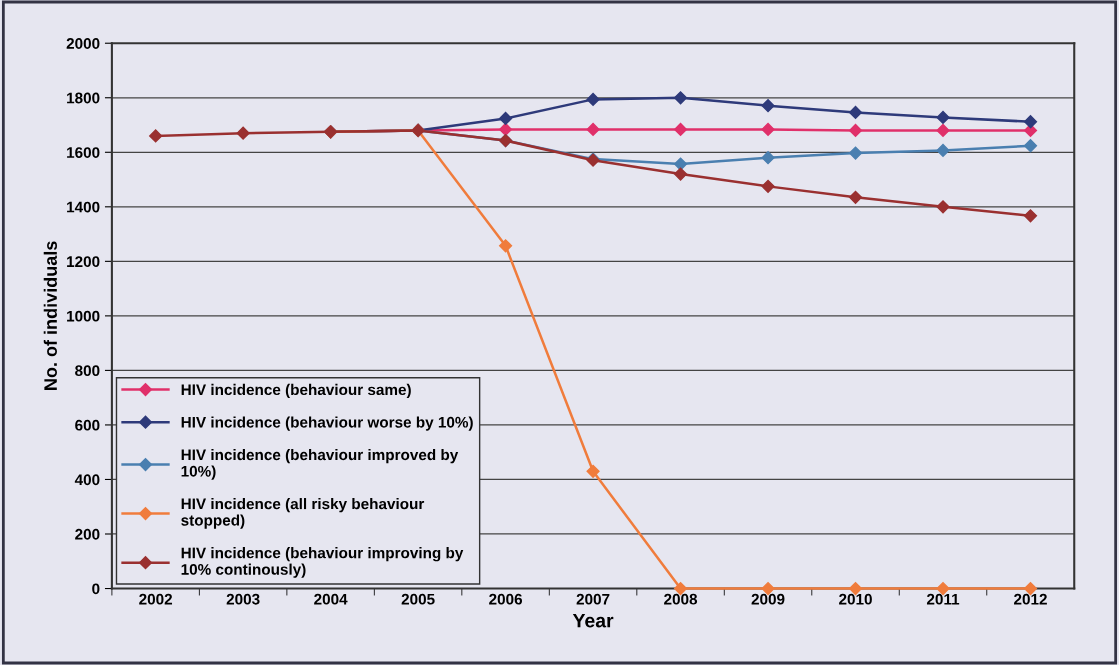 This screenshot has height=665, width=1119. What do you see at coordinates (327, 423) in the screenshot?
I see `legend-label: HIV incidence (behaviour worse by 10%)` at bounding box center [327, 423].